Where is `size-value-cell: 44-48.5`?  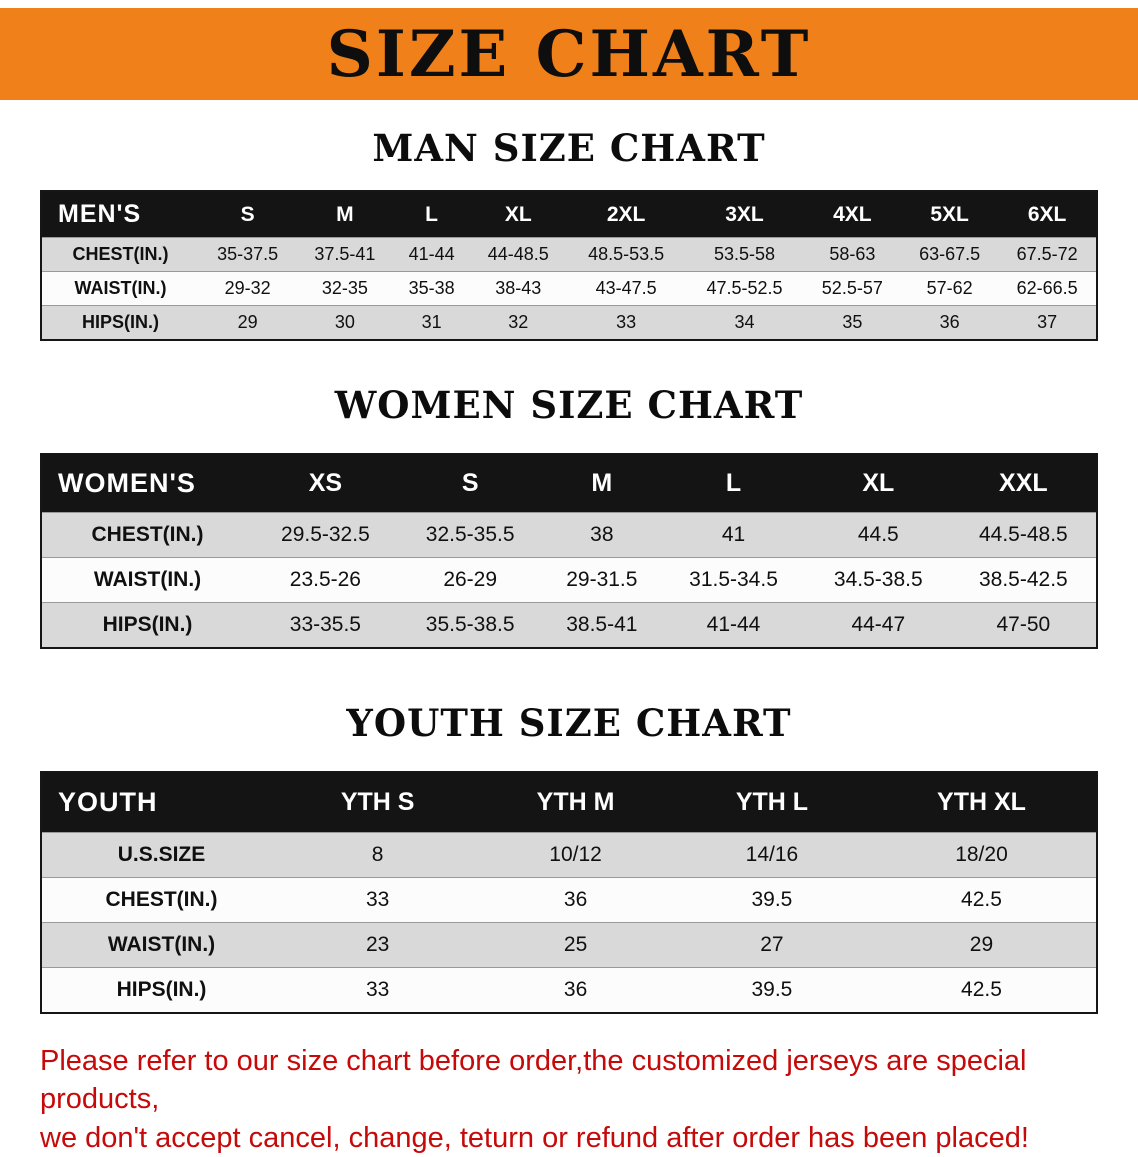 size-value-cell: 44-48.5 is located at coordinates (518, 254).